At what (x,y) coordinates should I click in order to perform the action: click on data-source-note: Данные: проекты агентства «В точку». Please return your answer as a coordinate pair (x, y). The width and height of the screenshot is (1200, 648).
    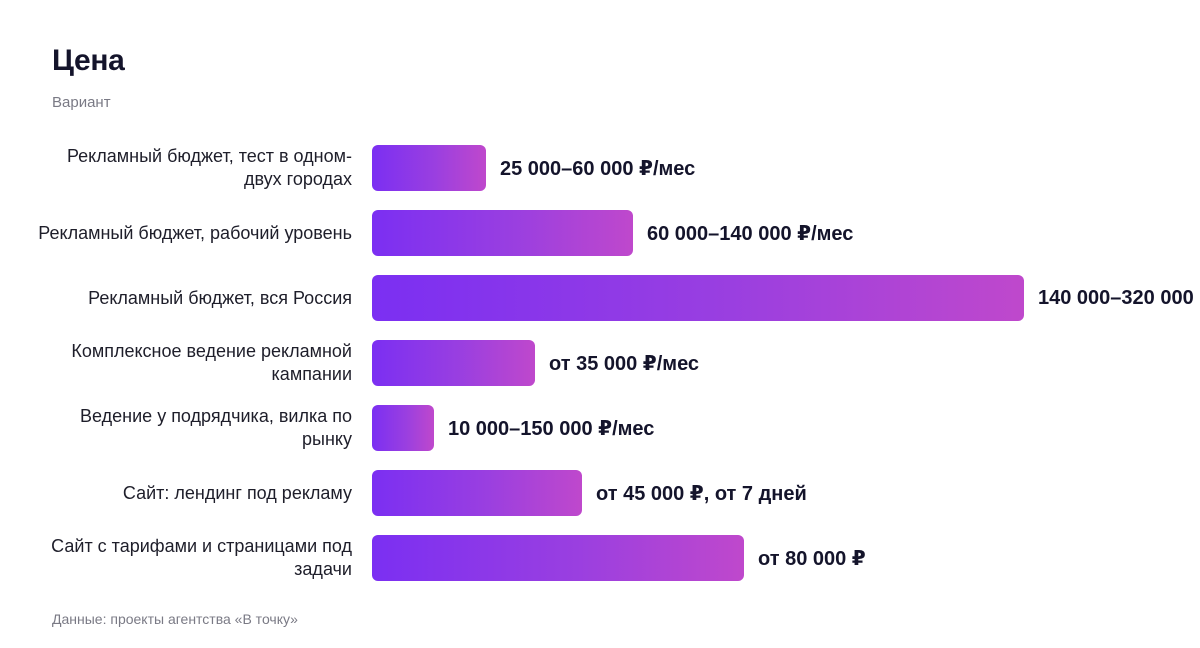
    Looking at the image, I should click on (175, 619).